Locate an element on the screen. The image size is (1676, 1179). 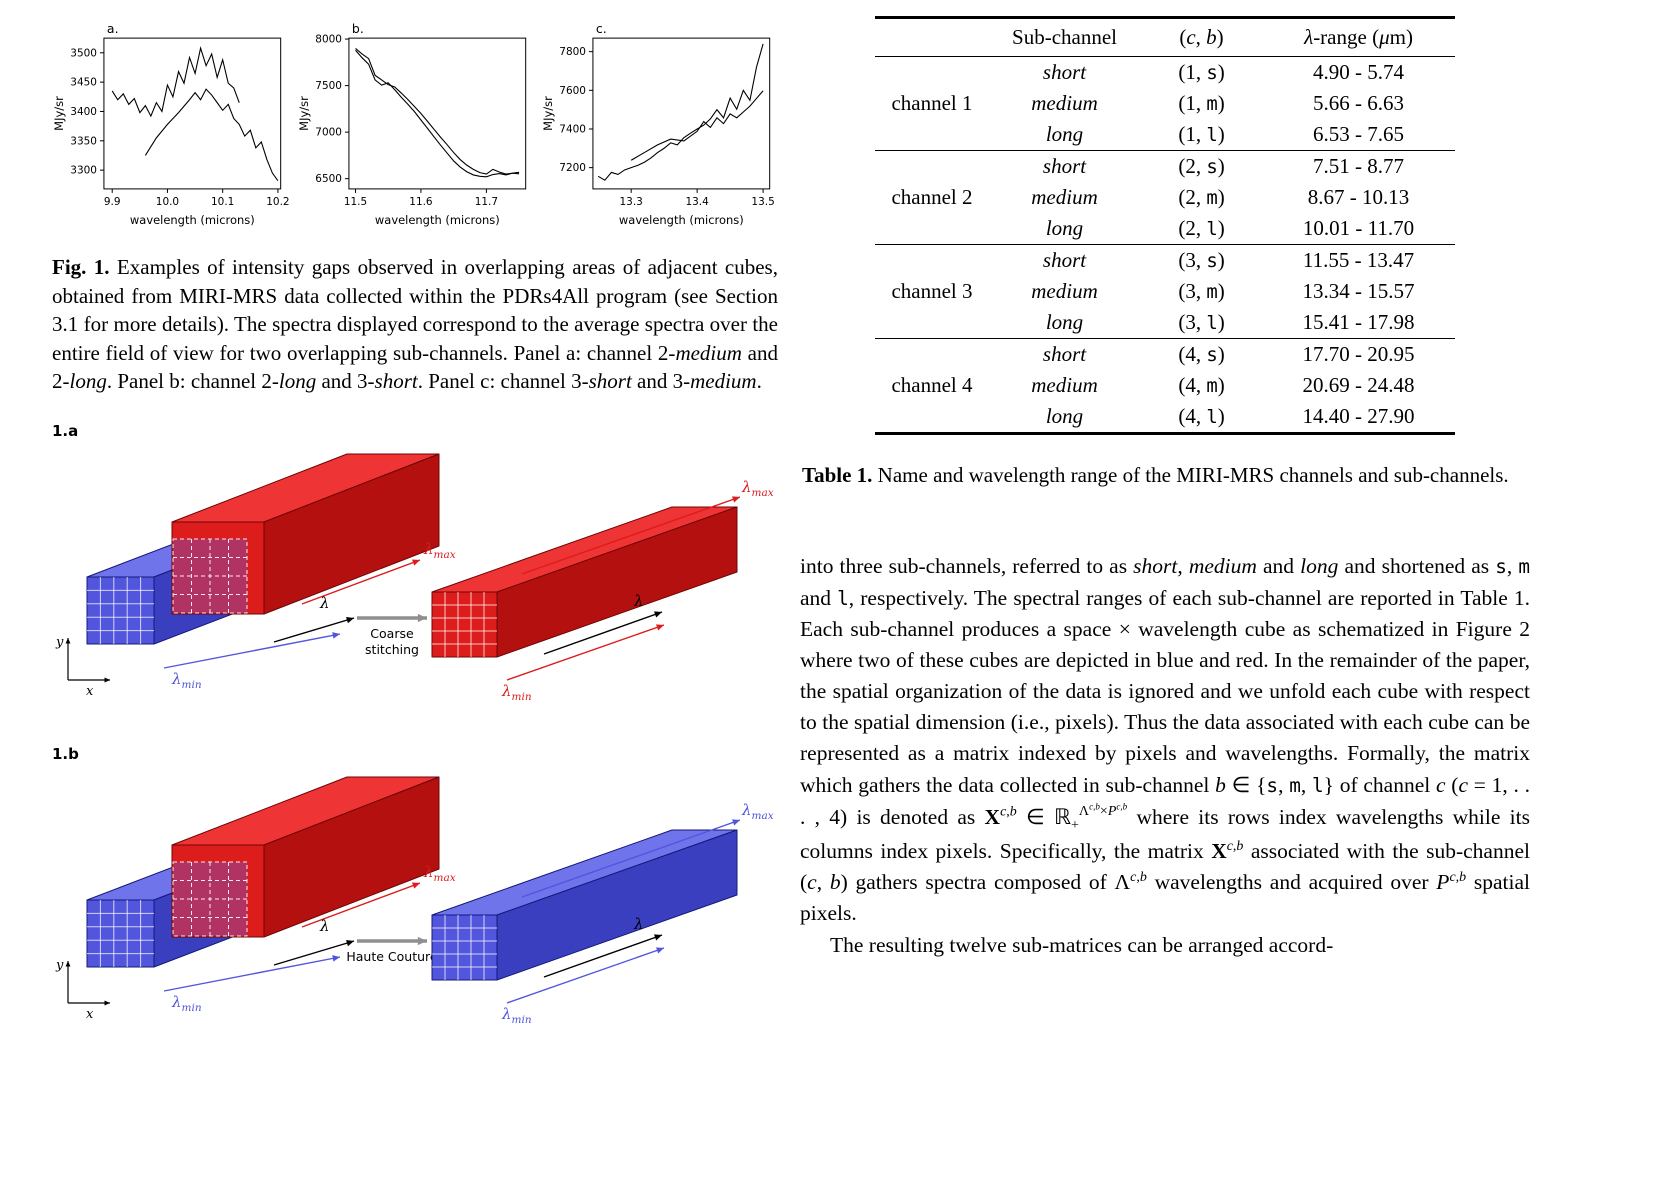
figure2a: 1.a λmax λ λmin y x Coarse stitching λmax λ λmin is located at coordinates (415, 570).